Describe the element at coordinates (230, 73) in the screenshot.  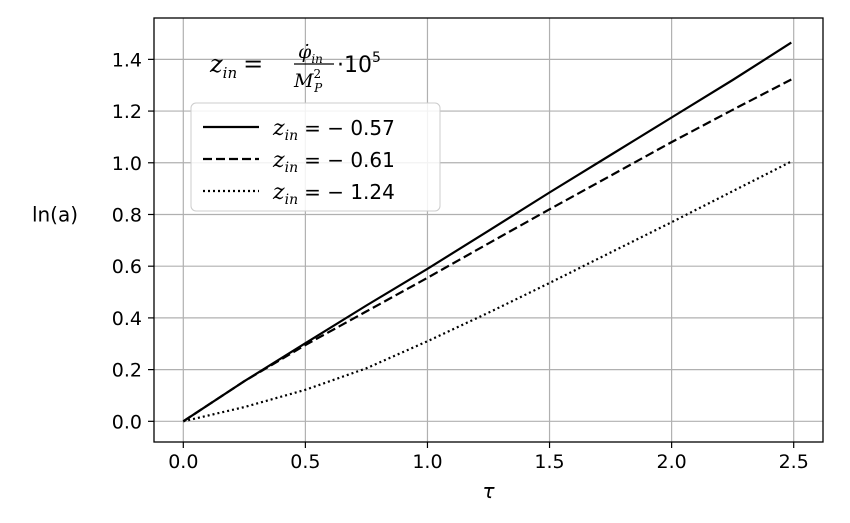
I see `annot-lhs-sub: in` at that location.